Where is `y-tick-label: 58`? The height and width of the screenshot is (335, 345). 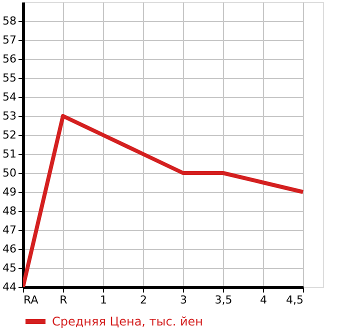
y-tick-label: 58 is located at coordinates (9, 21).